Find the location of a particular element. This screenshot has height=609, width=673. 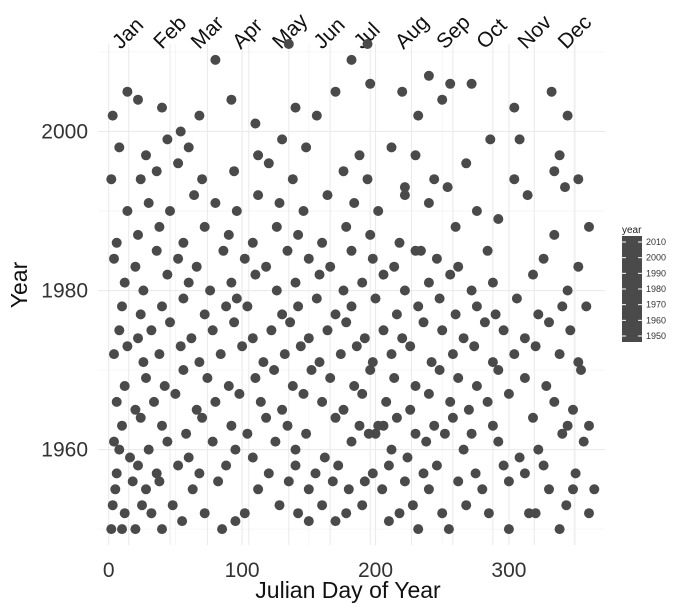

month-label: Sep is located at coordinates (453, 32).